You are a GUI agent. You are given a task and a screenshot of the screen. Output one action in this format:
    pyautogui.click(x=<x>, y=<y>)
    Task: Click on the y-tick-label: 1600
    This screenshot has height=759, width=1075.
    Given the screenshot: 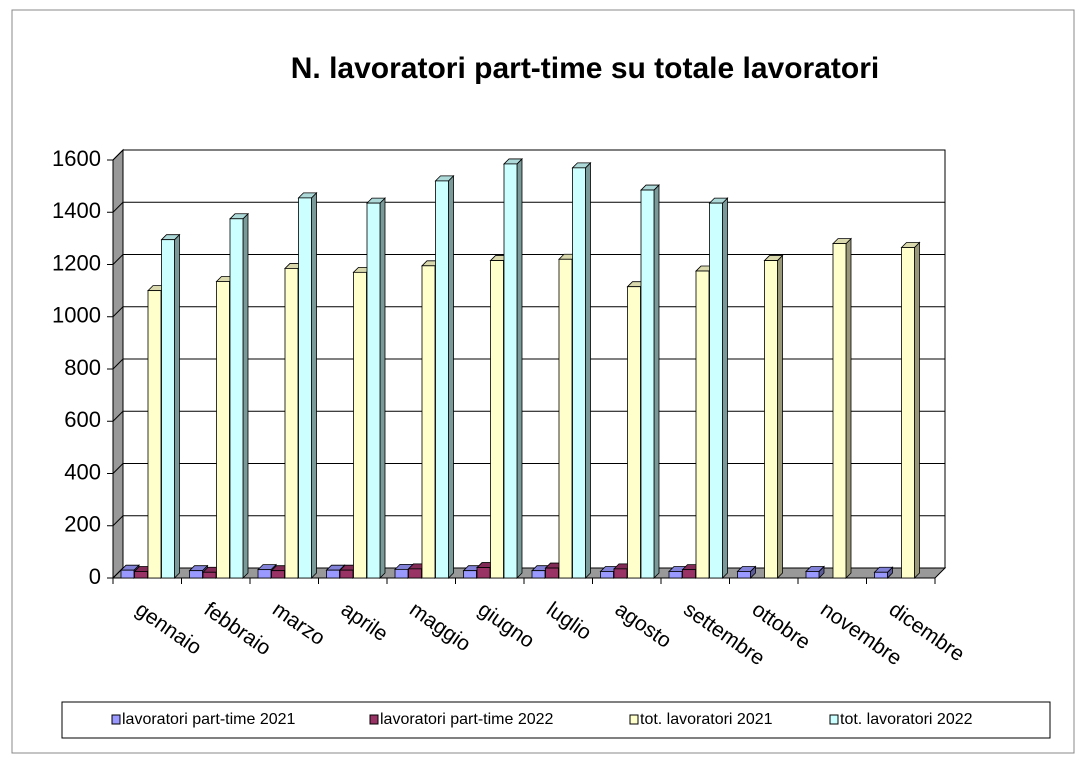 What is the action you would take?
    pyautogui.click(x=76, y=158)
    